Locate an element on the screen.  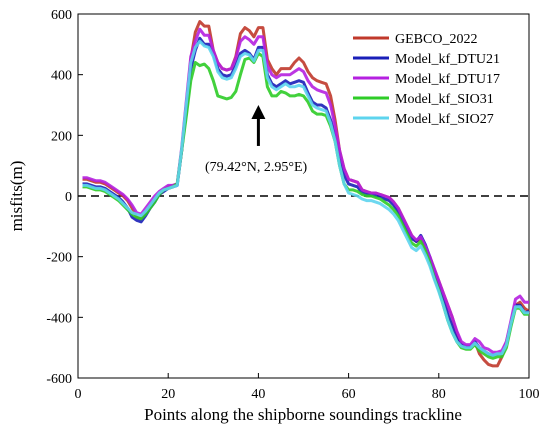
y-axis-title: misfits(m) is located at coordinates (16, 196).